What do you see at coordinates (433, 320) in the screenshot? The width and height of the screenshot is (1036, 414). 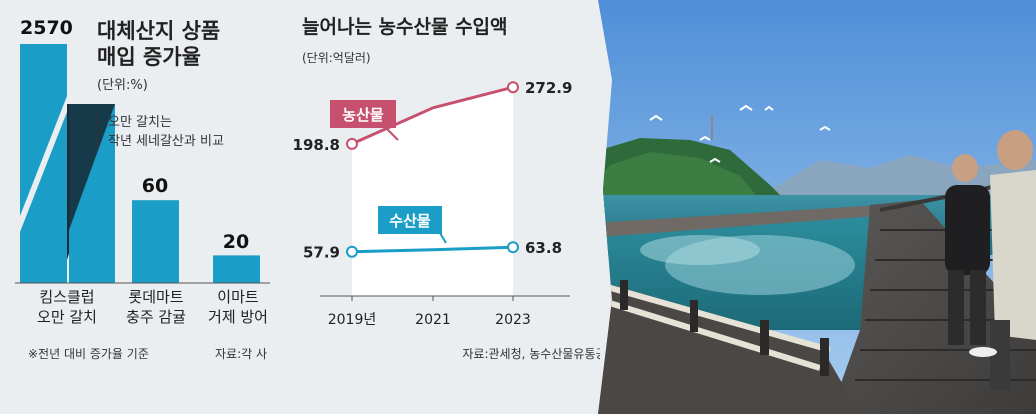 I see `line-x-tick-label: 2021` at bounding box center [433, 320].